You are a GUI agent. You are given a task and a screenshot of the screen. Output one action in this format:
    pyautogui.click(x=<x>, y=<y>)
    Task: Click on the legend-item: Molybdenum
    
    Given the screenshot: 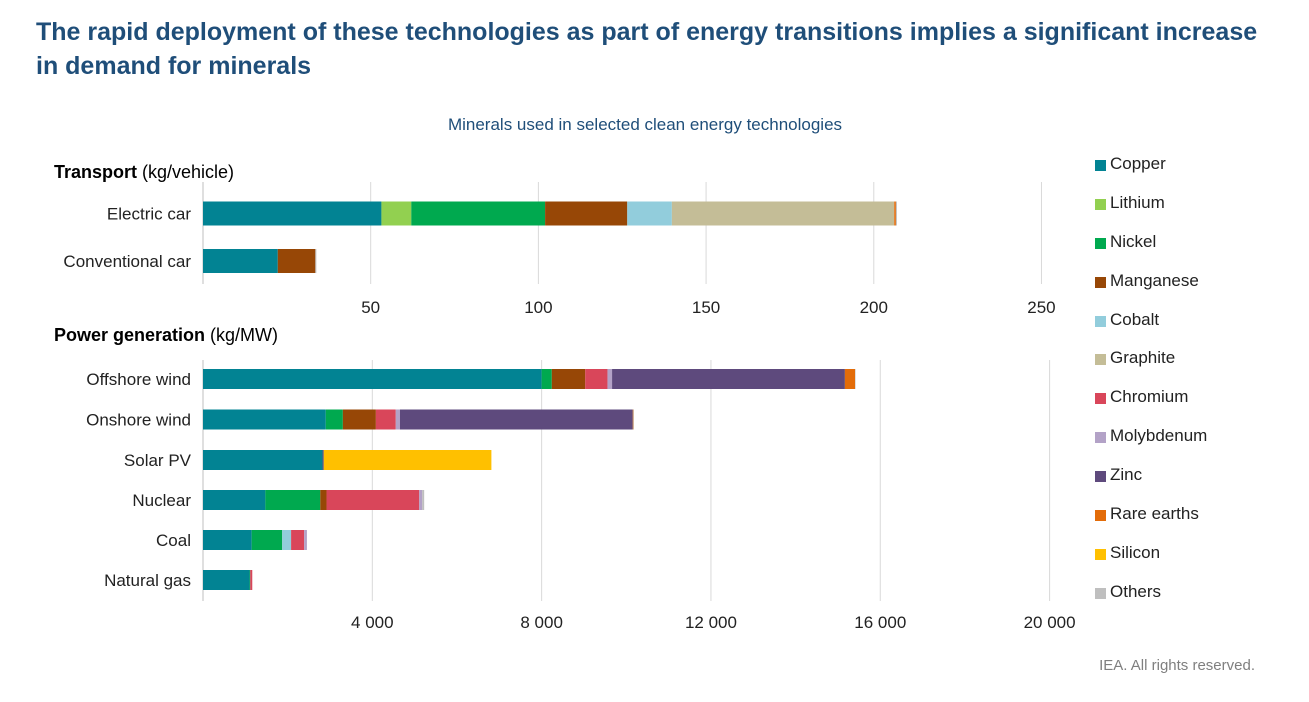 What is the action you would take?
    pyautogui.click(x=1151, y=445)
    